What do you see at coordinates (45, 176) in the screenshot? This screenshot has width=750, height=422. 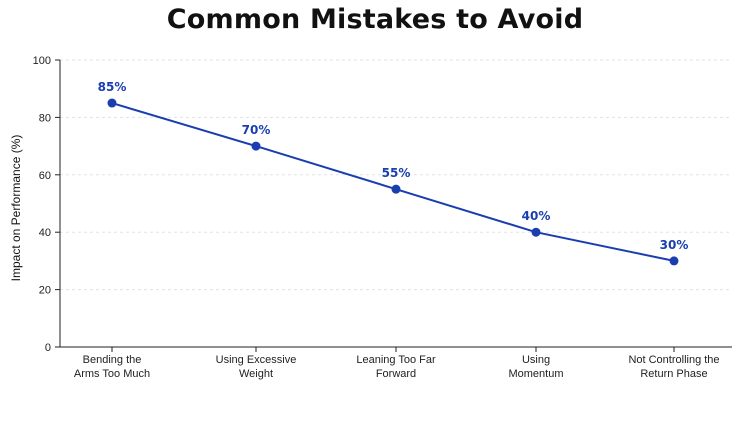 I see `y-tick-label: 60` at bounding box center [45, 176].